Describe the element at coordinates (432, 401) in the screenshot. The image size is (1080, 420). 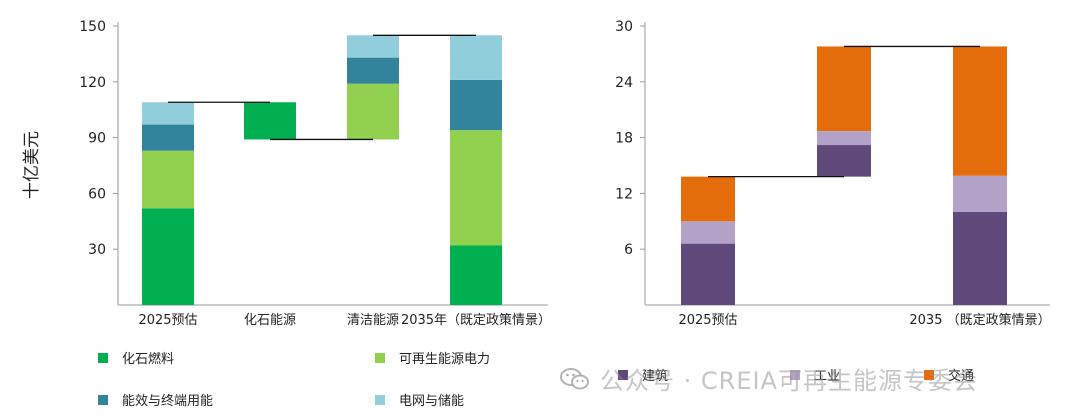
I see `legend-label: 电网与储能` at that location.